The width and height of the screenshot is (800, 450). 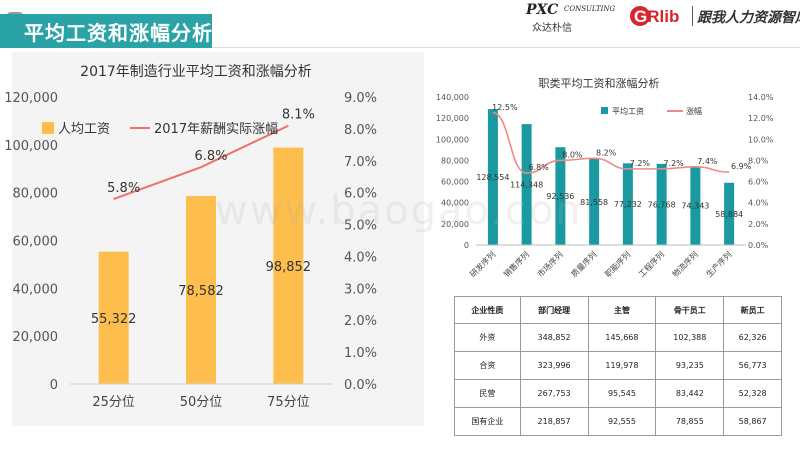 I want to click on grlib-logo: GRlib 跟我人力资源智库, so click(x=715, y=17).